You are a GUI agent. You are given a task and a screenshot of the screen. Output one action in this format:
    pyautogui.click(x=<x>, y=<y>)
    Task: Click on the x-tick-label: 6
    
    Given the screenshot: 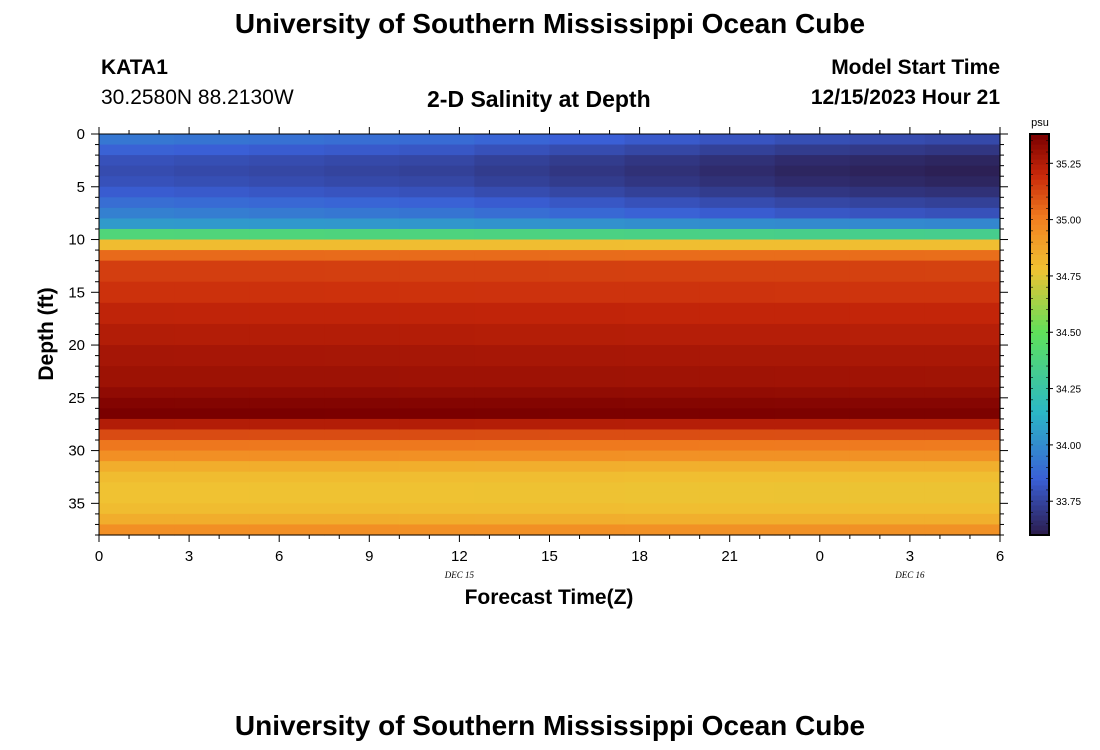 What is the action you would take?
    pyautogui.click(x=1000, y=556)
    